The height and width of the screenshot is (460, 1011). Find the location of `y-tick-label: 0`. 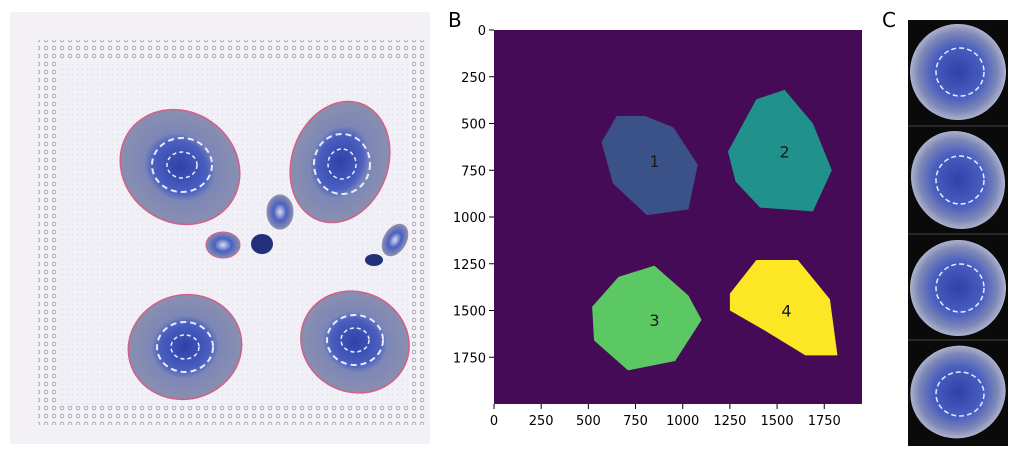

y-tick-label: 0 is located at coordinates (482, 31).